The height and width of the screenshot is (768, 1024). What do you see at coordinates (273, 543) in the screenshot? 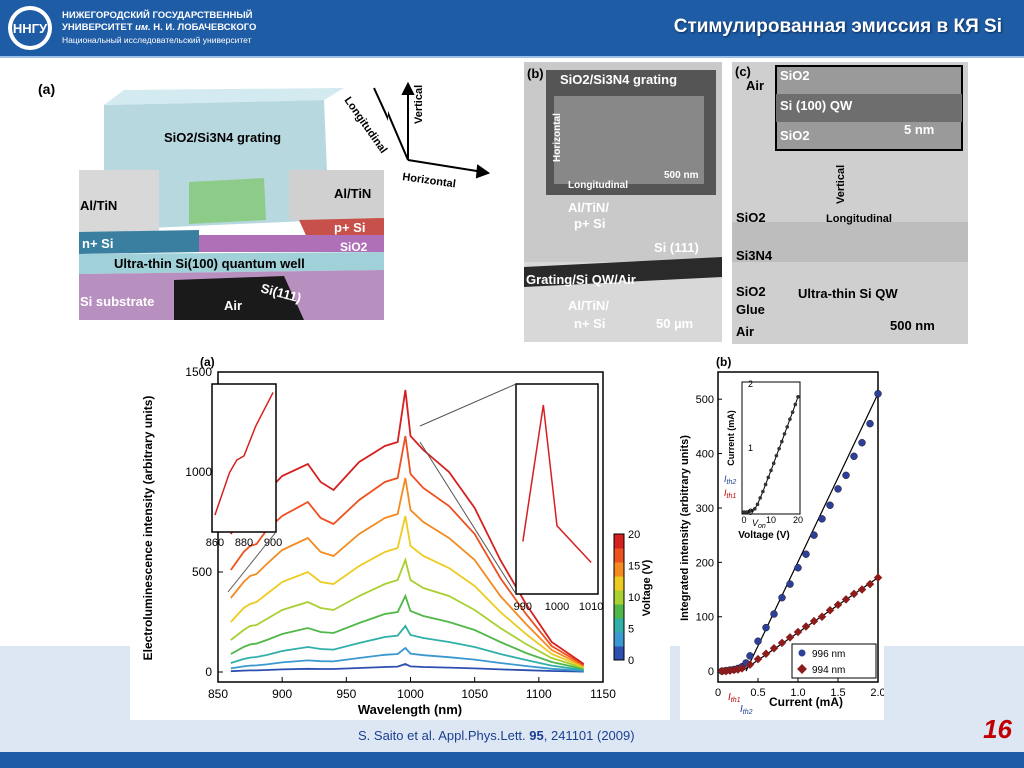
I see `inset-left-tick-label: 900` at bounding box center [273, 543].